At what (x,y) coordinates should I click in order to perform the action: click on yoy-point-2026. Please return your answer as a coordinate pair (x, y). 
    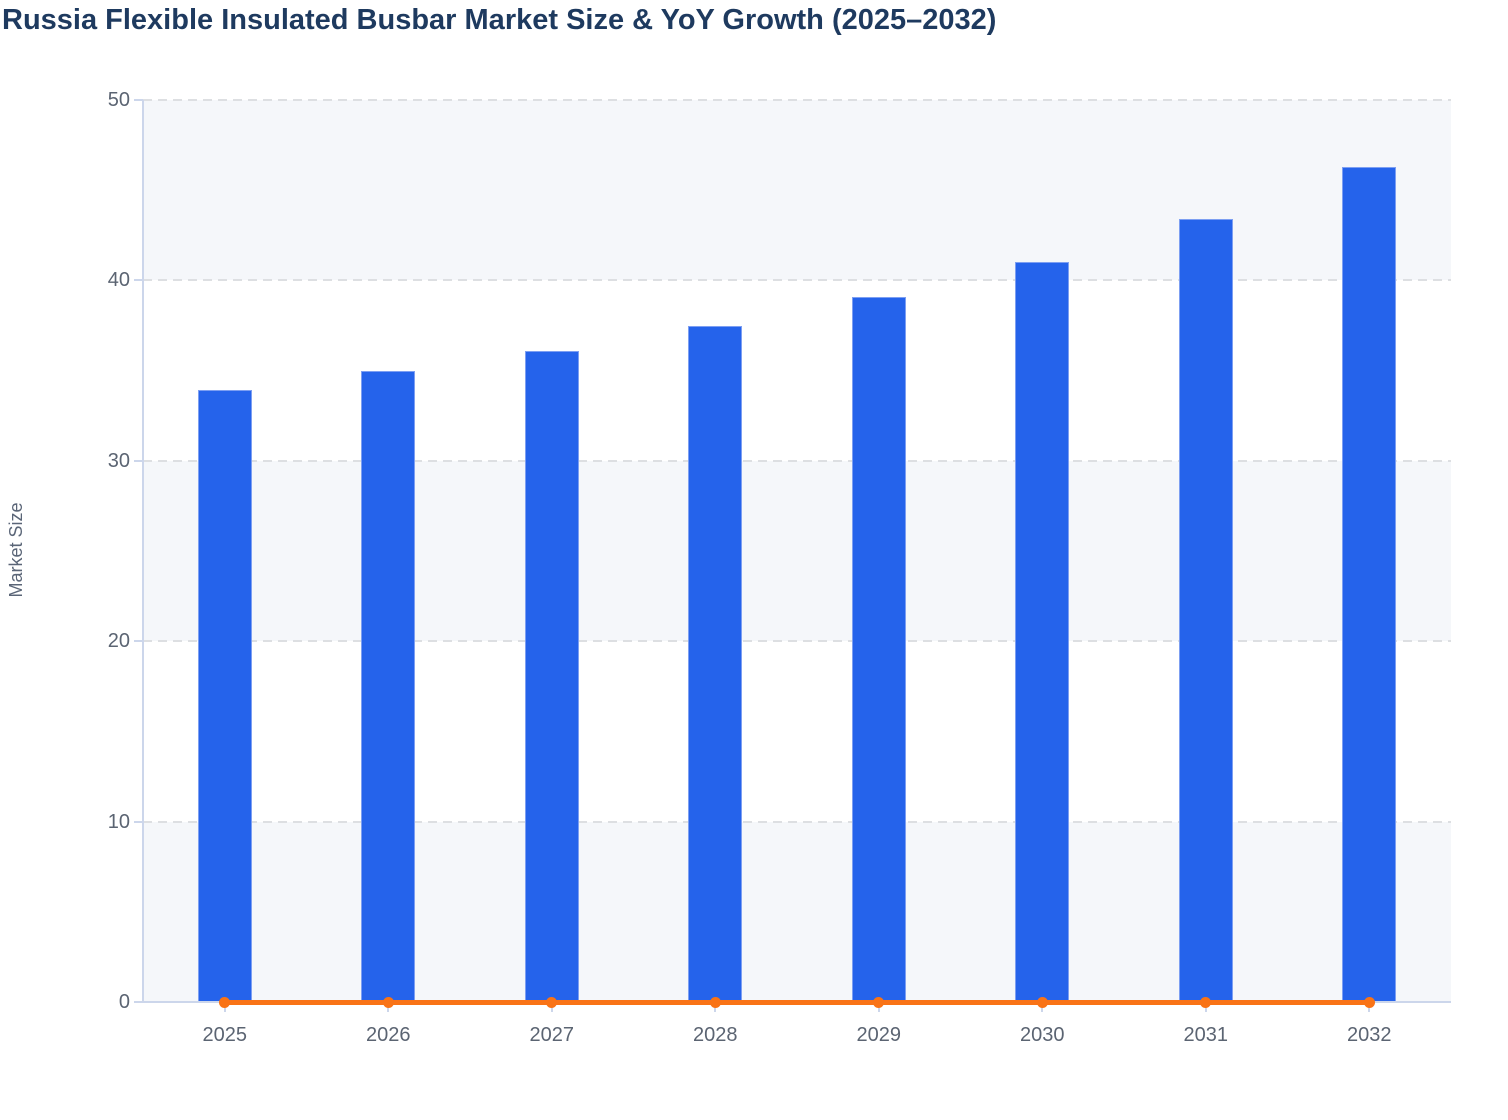
    Looking at the image, I should click on (388, 1002).